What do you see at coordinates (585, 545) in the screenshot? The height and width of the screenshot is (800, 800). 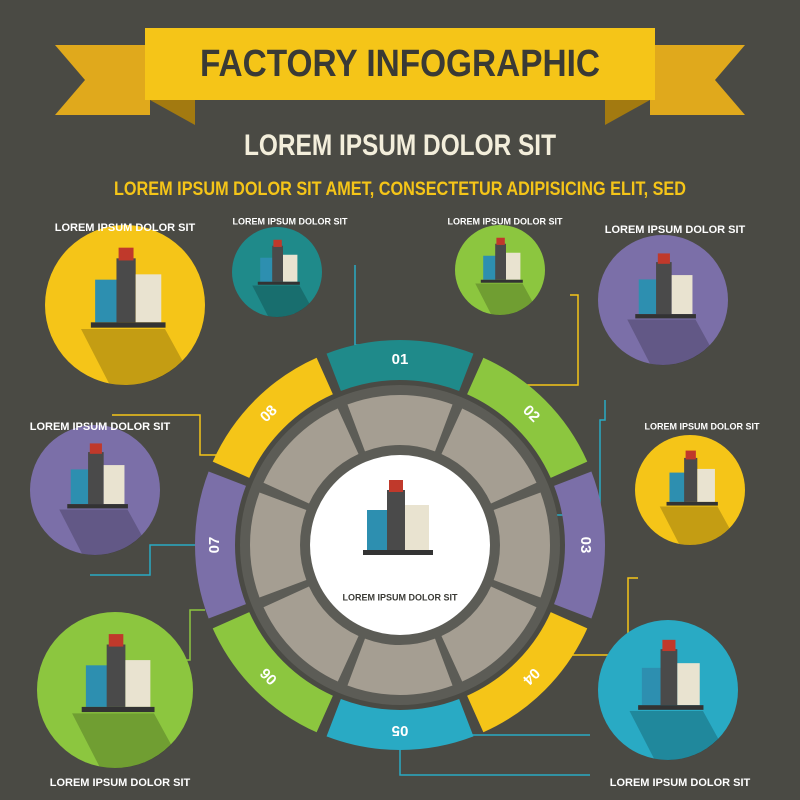 I see `segment-number: 03` at bounding box center [585, 545].